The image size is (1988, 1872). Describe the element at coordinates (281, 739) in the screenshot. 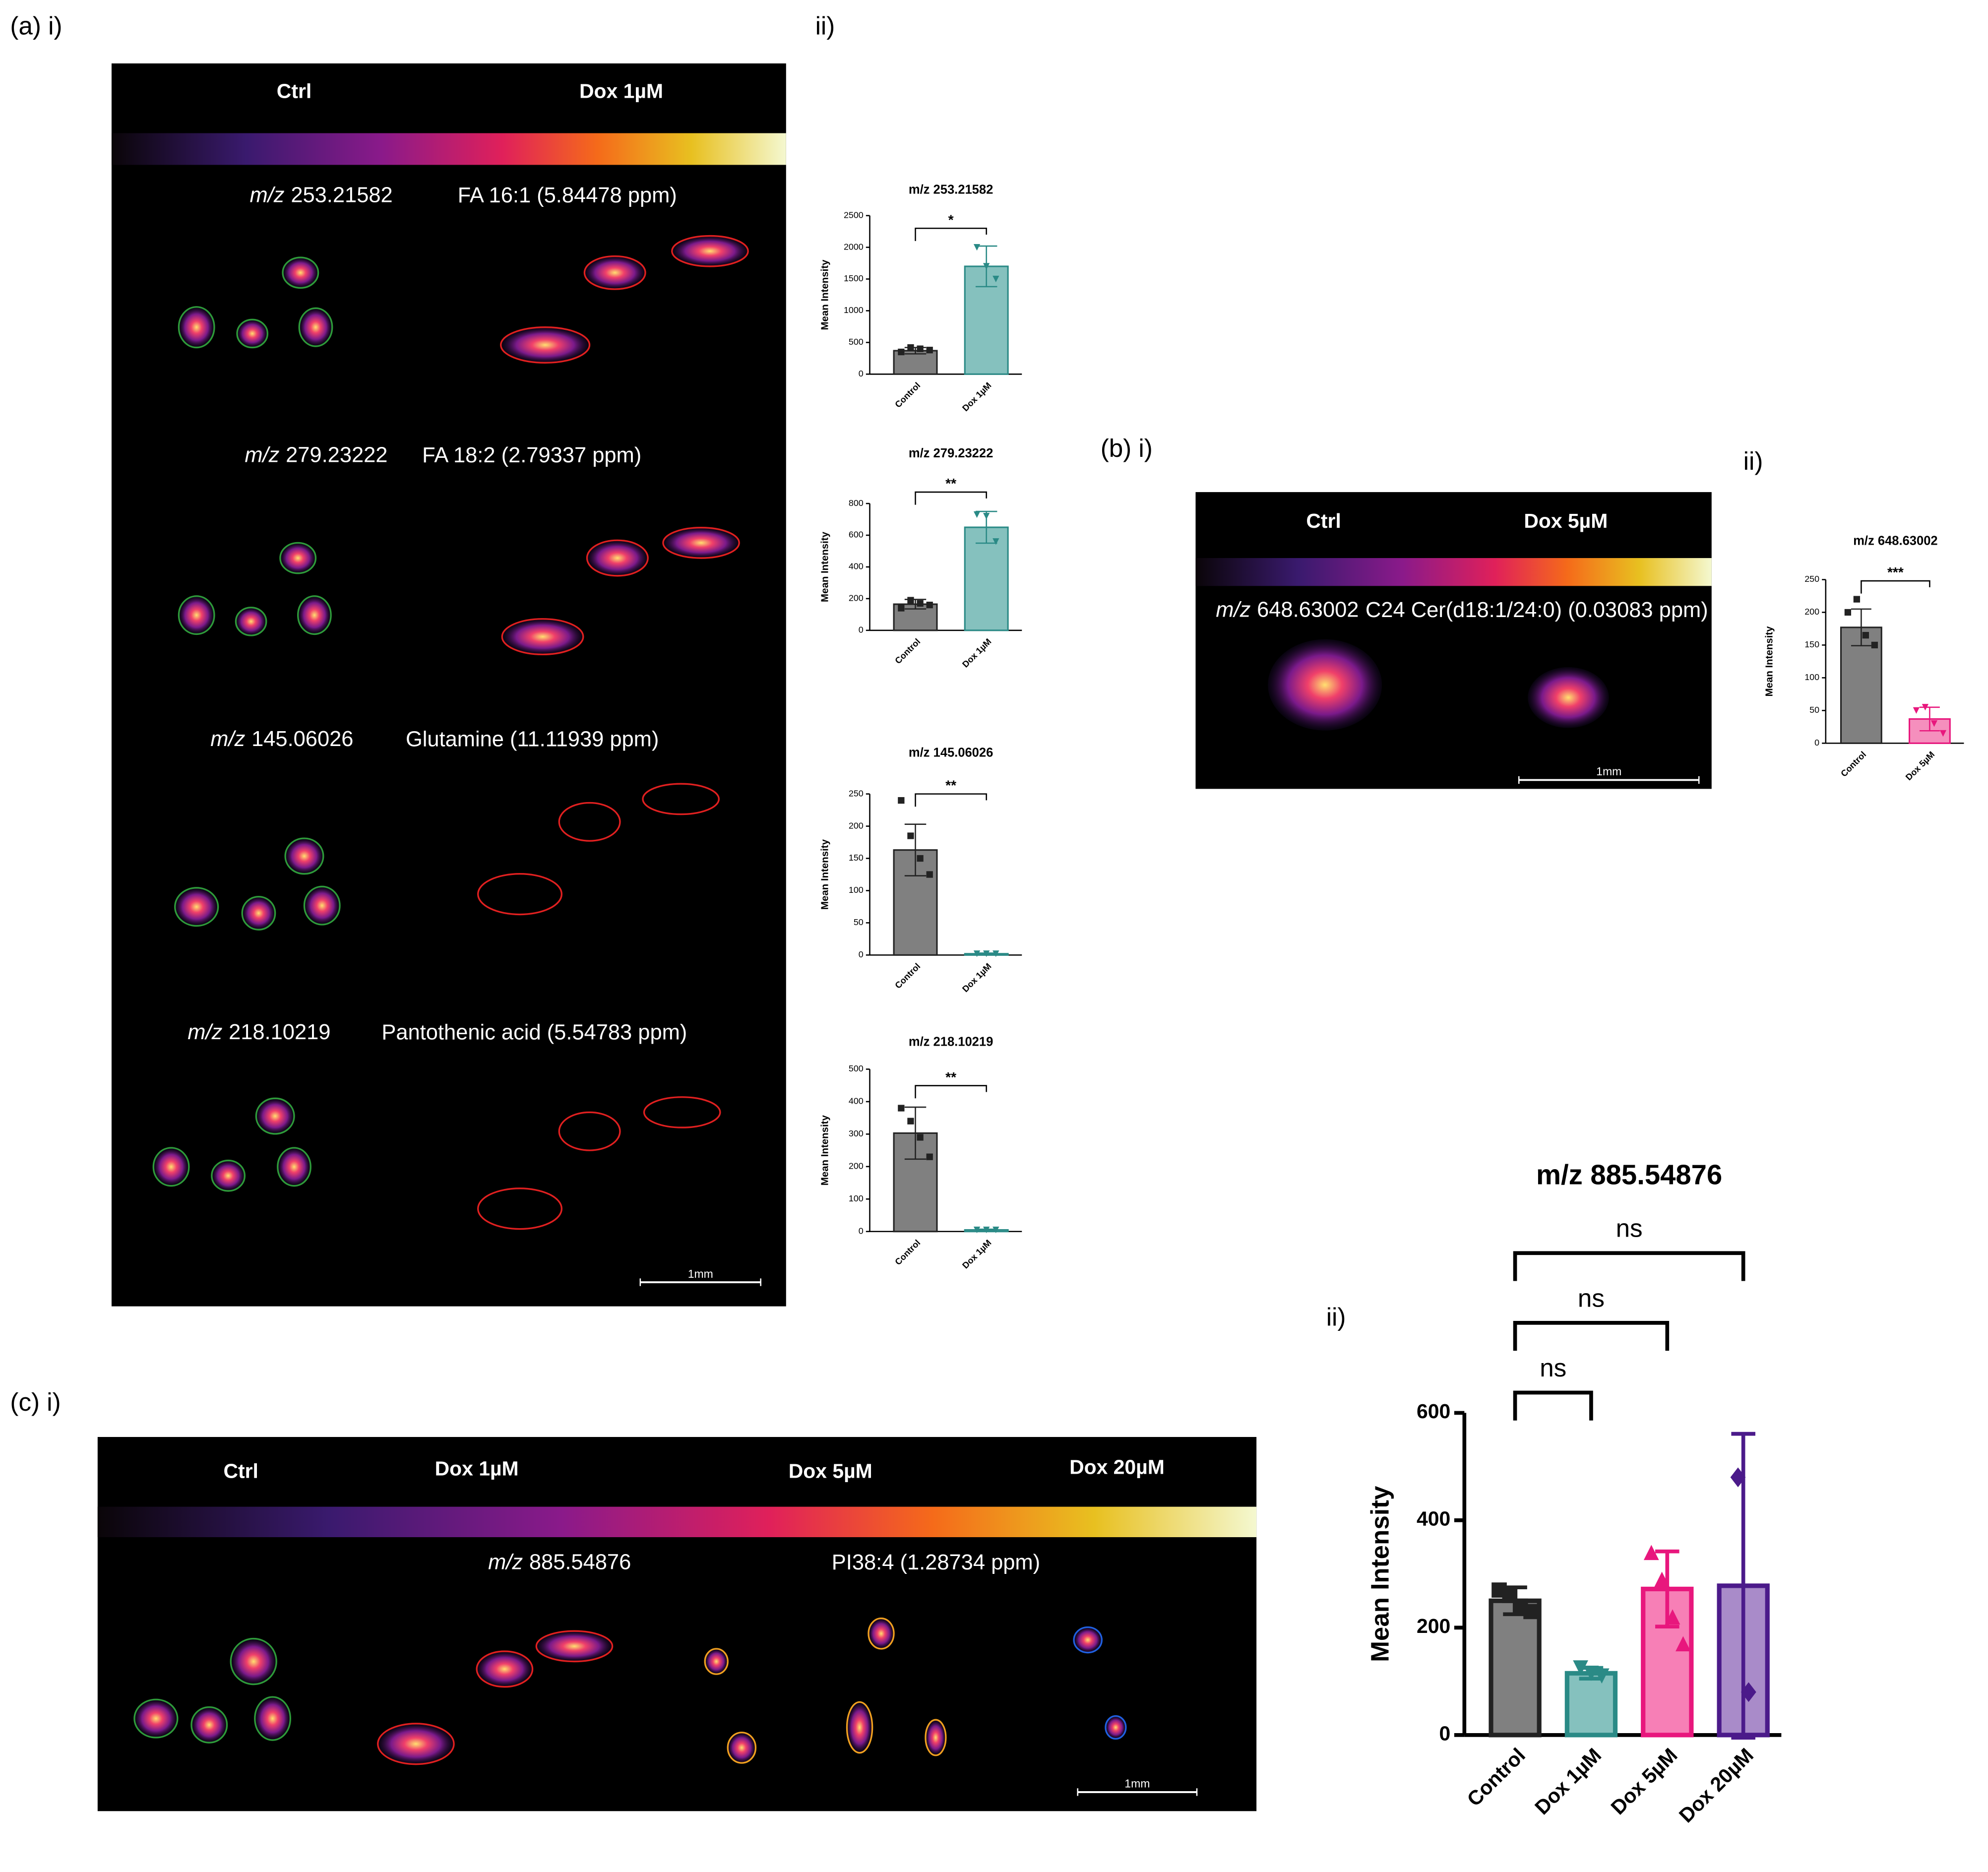

I see `ion-label: m/z 145.06026` at that location.